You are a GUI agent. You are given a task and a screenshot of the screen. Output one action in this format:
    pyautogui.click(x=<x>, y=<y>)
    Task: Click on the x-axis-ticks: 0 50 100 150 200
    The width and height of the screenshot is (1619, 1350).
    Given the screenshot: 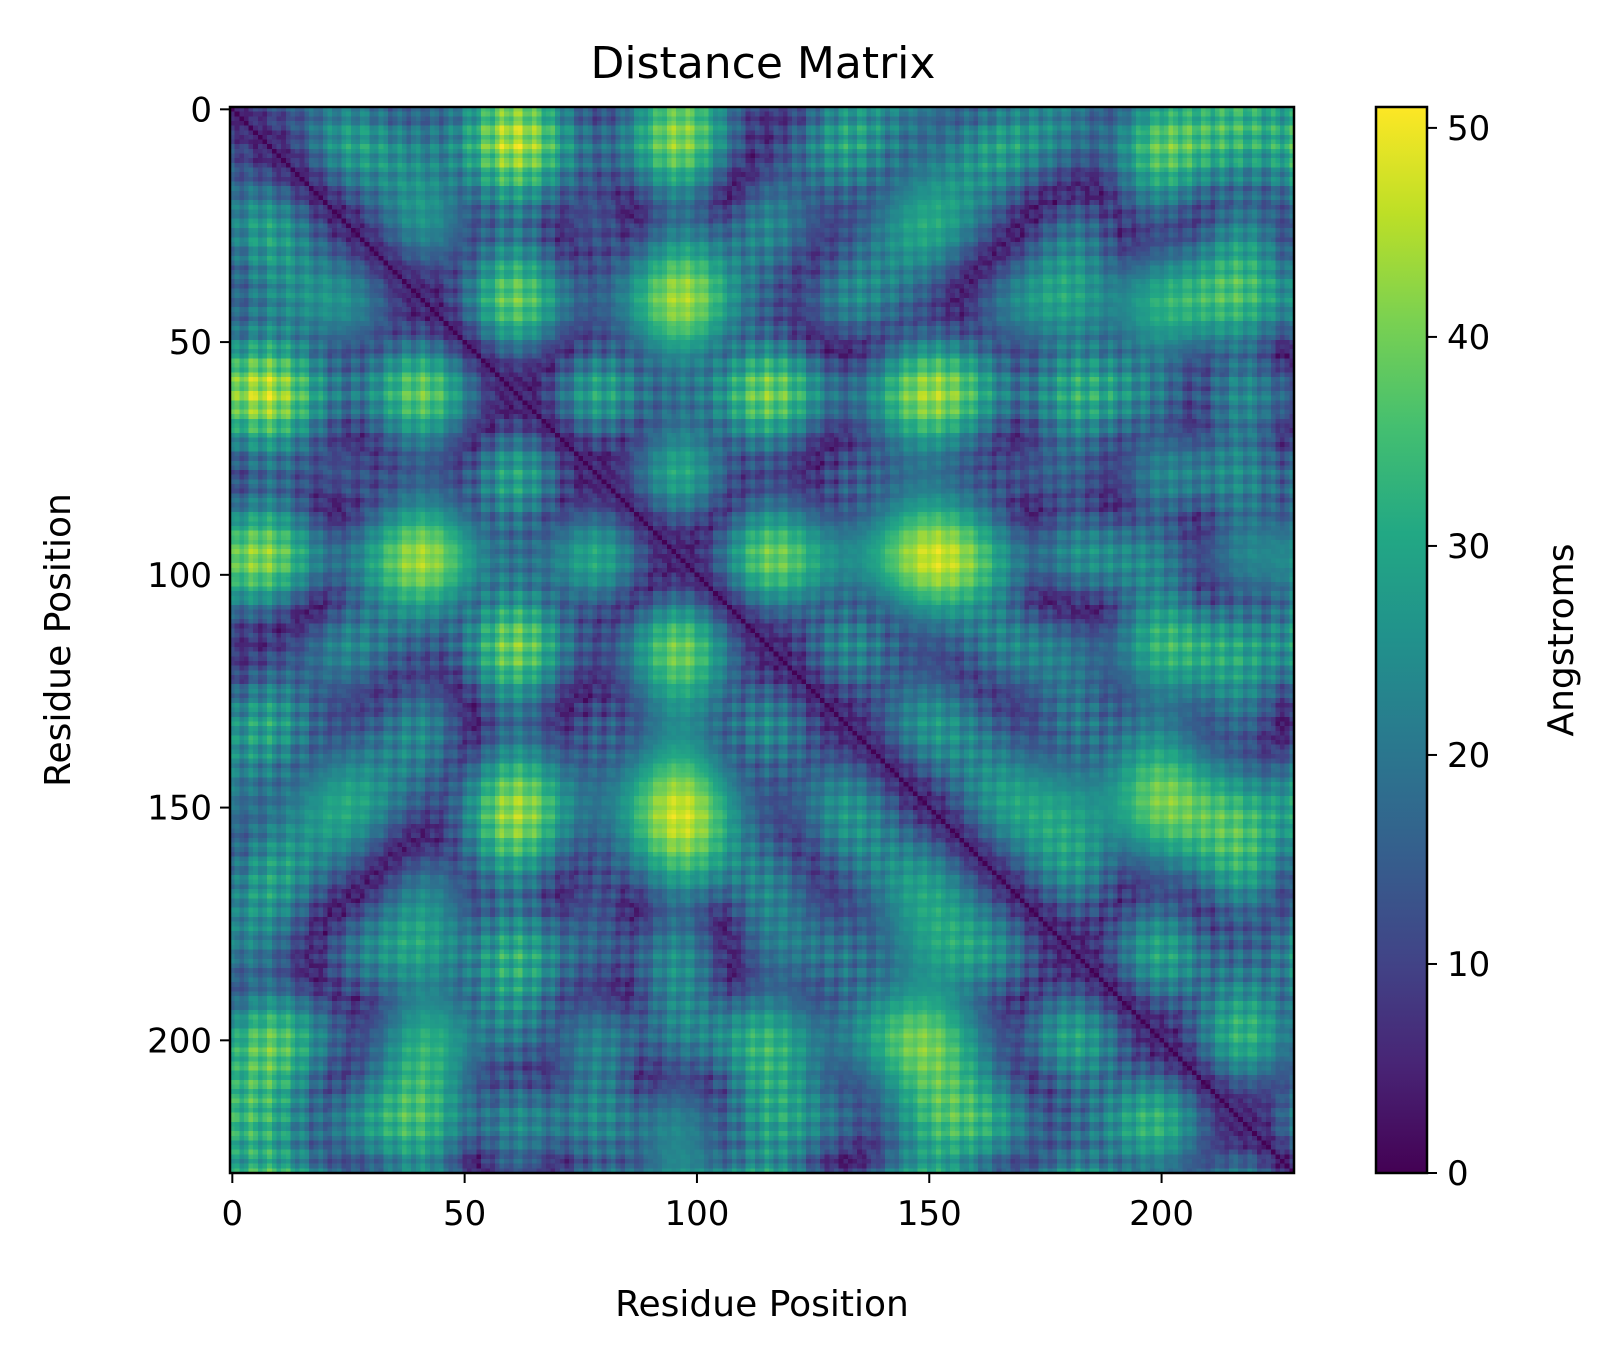 What is the action you would take?
    pyautogui.click(x=708, y=1203)
    